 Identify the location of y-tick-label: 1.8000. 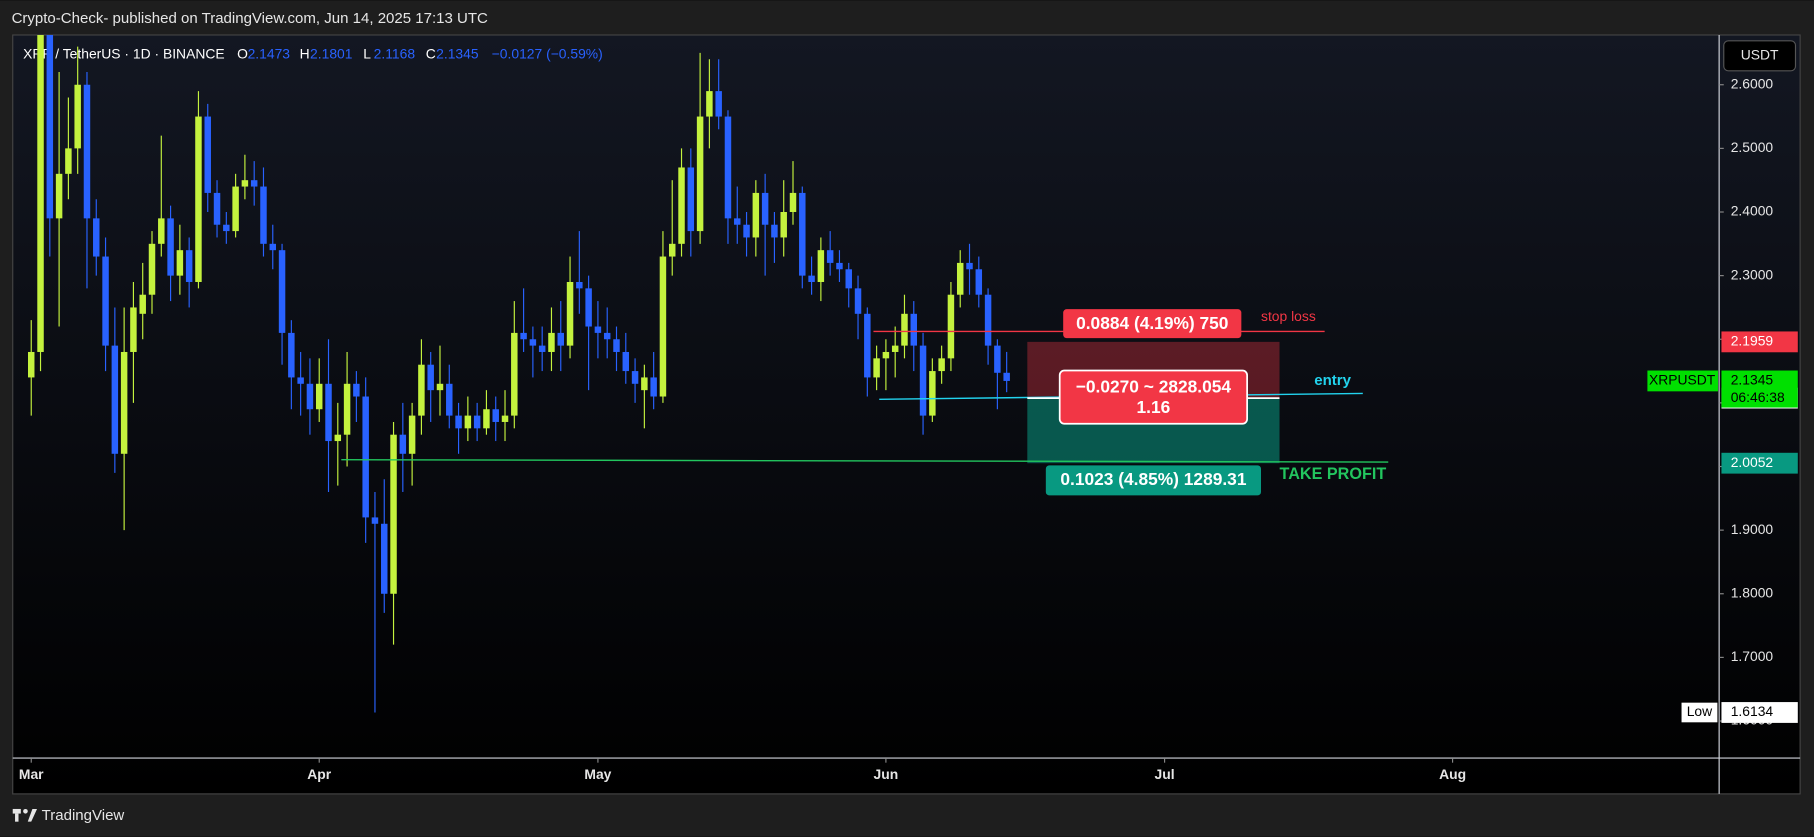
(1752, 592).